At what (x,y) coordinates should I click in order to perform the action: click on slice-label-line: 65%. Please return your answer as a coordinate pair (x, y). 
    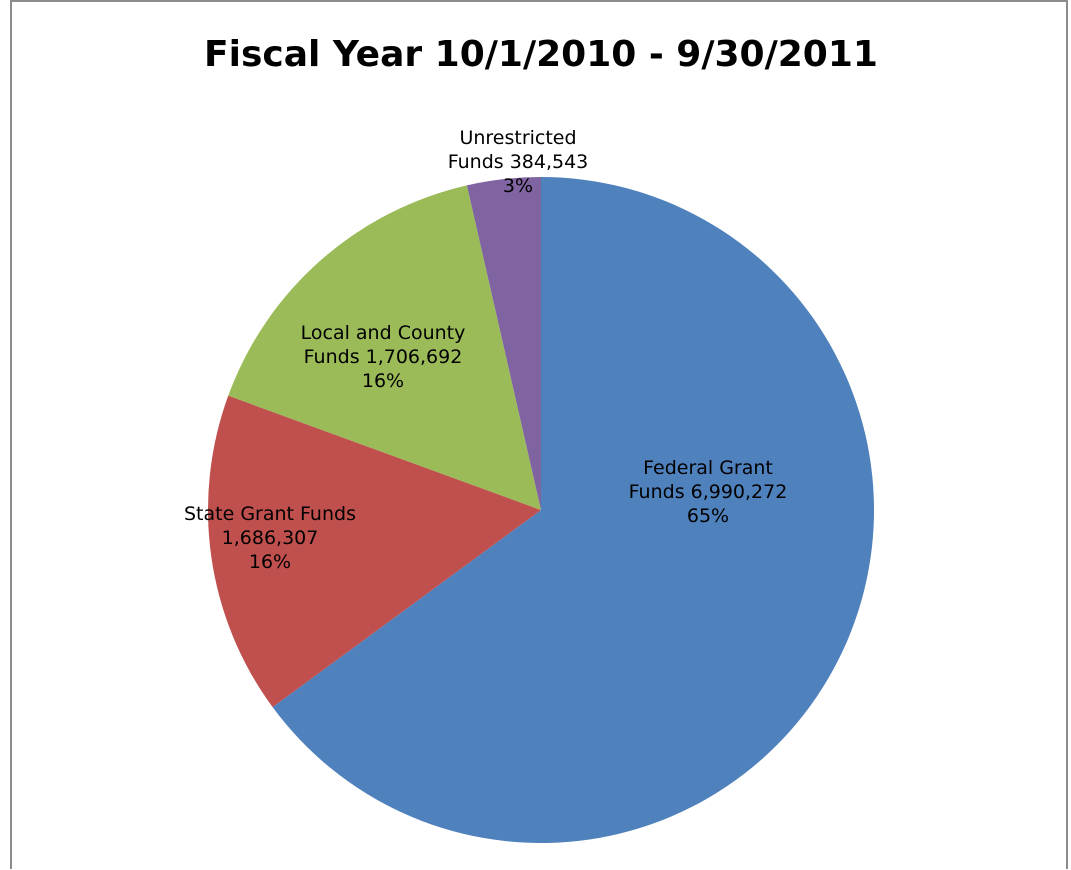
    Looking at the image, I should click on (708, 516).